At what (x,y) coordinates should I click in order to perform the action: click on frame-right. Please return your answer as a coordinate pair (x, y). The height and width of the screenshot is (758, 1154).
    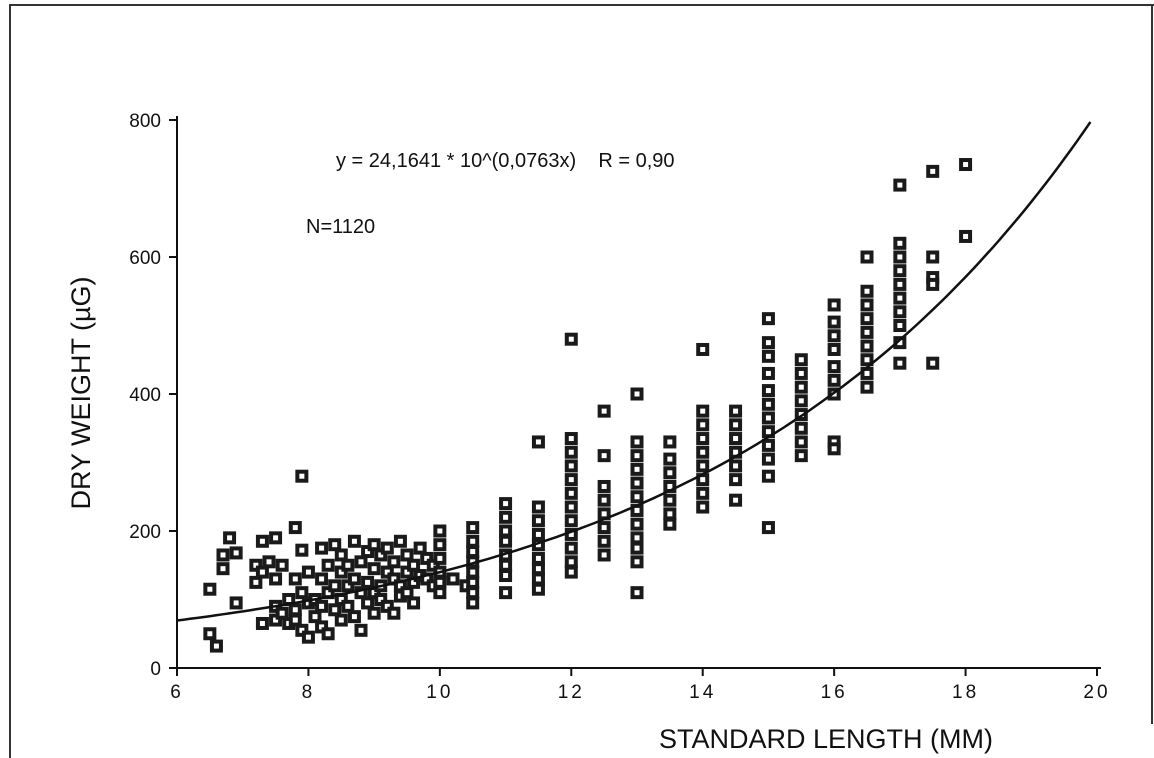
    Looking at the image, I should click on (1152, 364).